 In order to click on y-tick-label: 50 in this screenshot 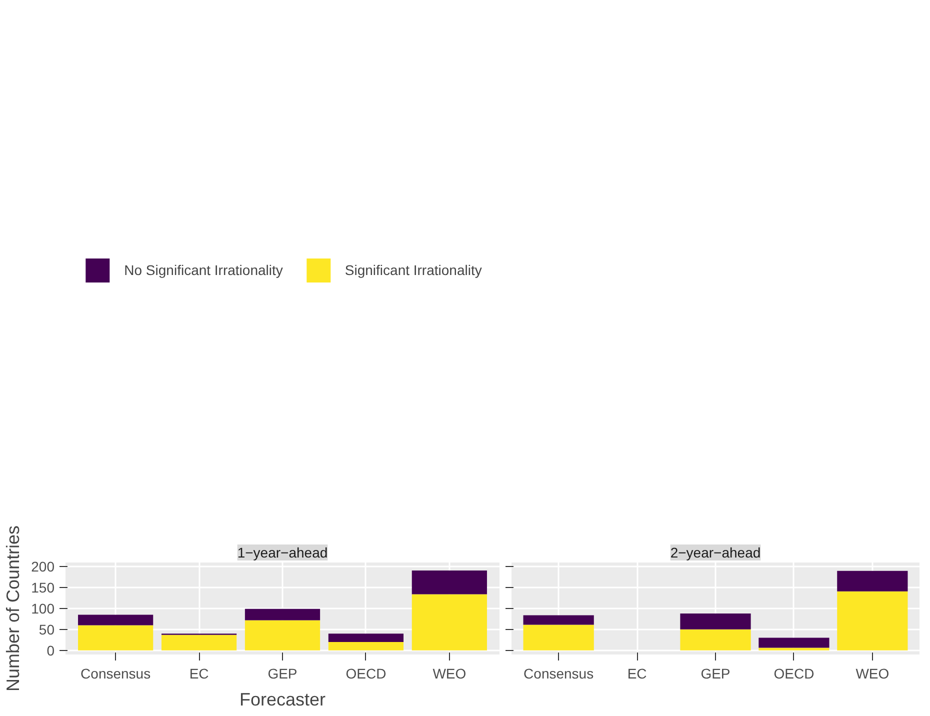, I will do `click(46, 629)`.